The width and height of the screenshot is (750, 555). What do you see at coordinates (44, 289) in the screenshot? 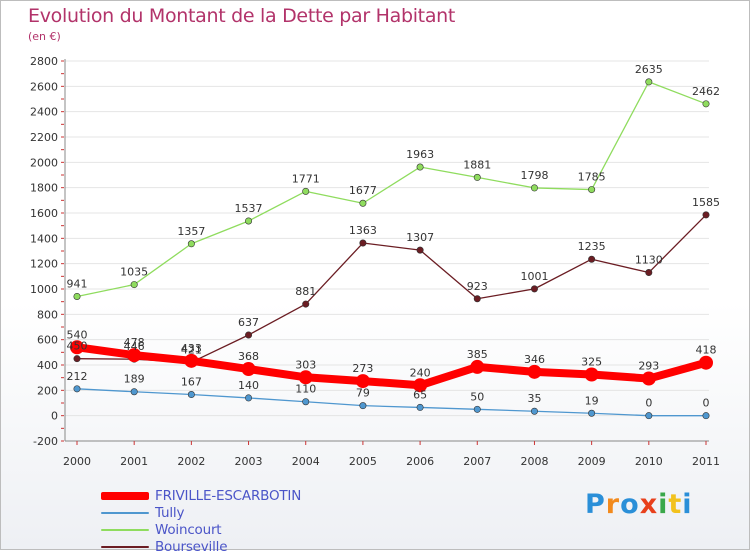
I see `y-tick-label: 1000` at bounding box center [44, 289].